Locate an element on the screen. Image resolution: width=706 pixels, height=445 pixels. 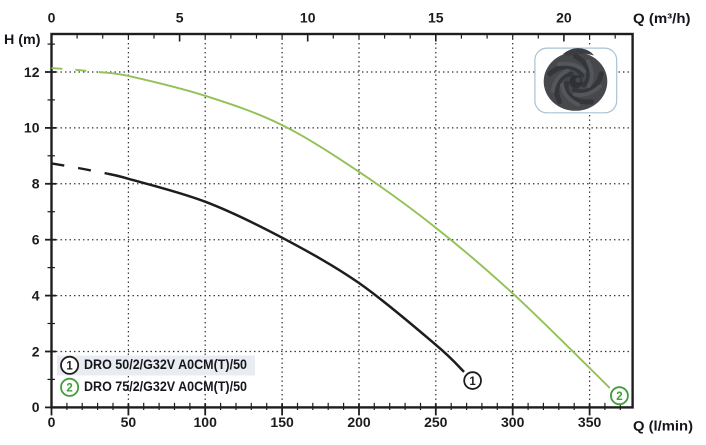
svg-text: H (m) is located at coordinates (22, 39).